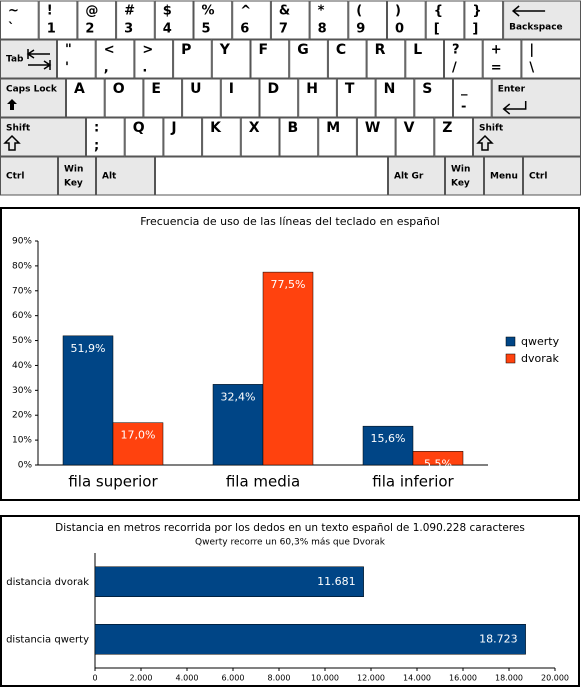 The image size is (581, 688). Describe the element at coordinates (531, 50) in the screenshot. I see `key-label: |` at that location.